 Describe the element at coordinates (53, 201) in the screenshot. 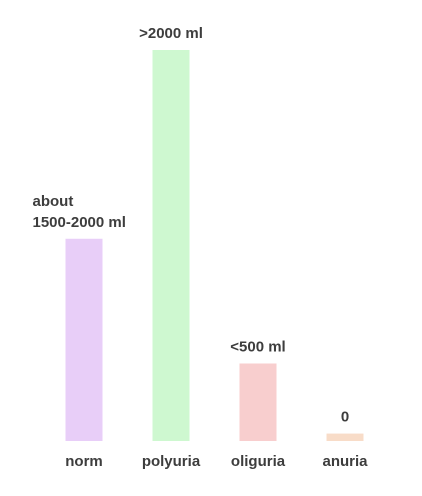

I see `value-label-norm-line-1: about` at that location.